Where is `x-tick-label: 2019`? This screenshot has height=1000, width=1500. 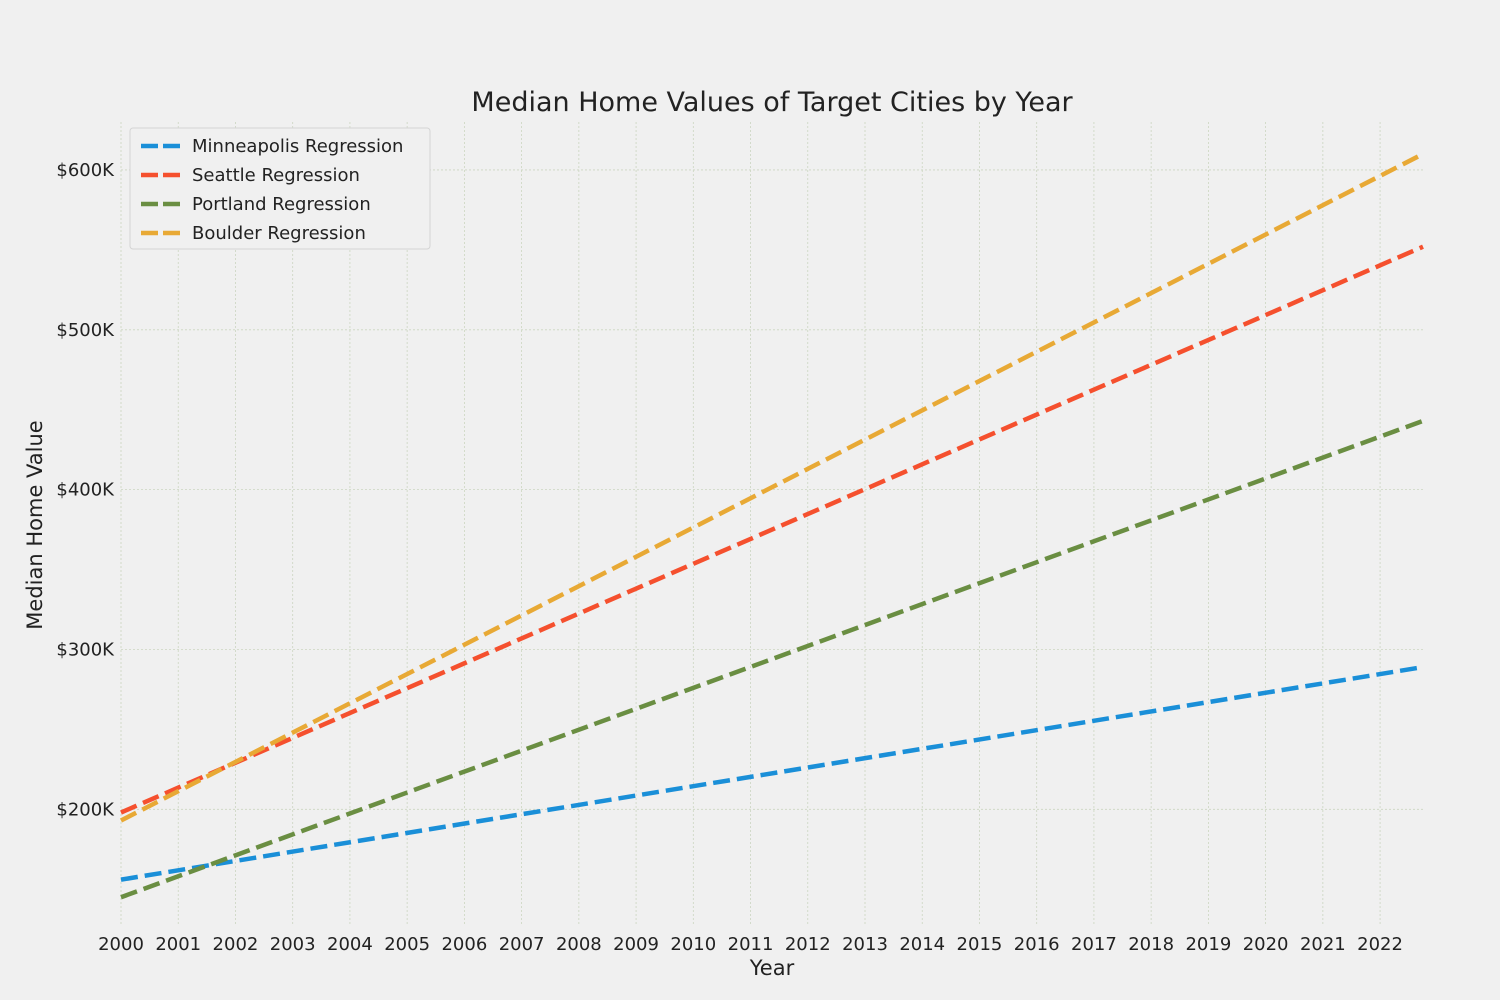 x-tick-label: 2019 is located at coordinates (1208, 944).